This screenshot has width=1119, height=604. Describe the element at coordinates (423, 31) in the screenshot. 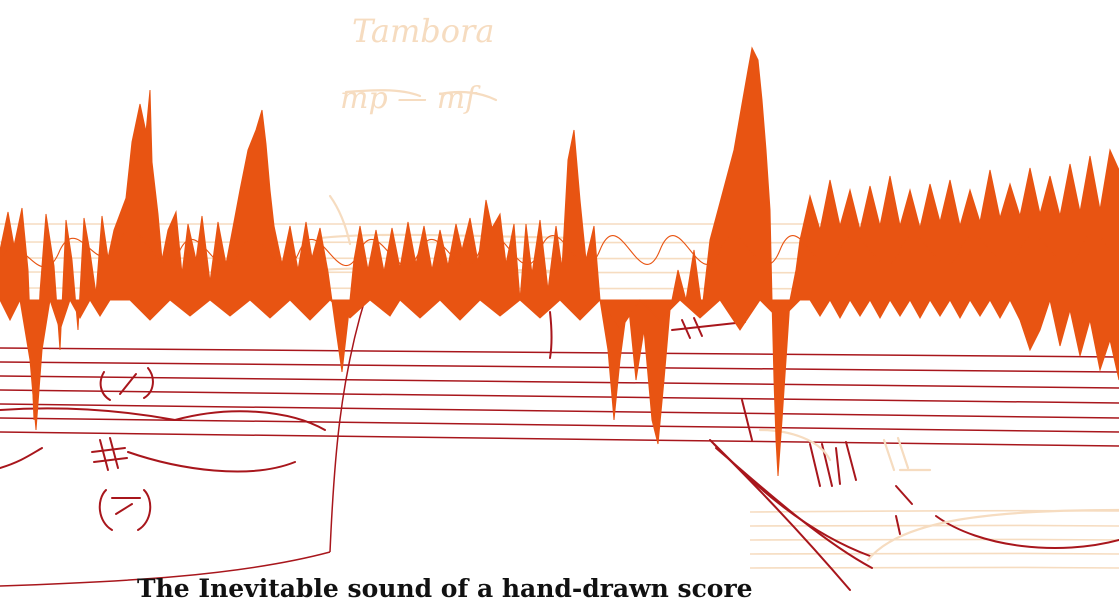

I see `instrument-label: Tambora` at that location.